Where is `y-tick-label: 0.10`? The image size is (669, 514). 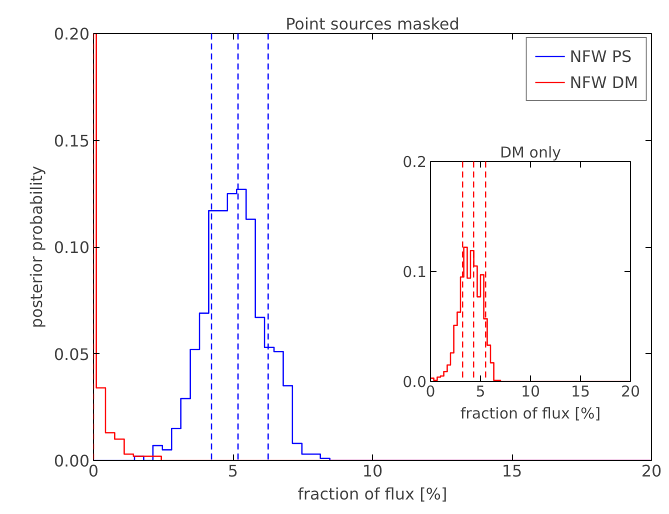
y-tick-label: 0.10 is located at coordinates (72, 247).